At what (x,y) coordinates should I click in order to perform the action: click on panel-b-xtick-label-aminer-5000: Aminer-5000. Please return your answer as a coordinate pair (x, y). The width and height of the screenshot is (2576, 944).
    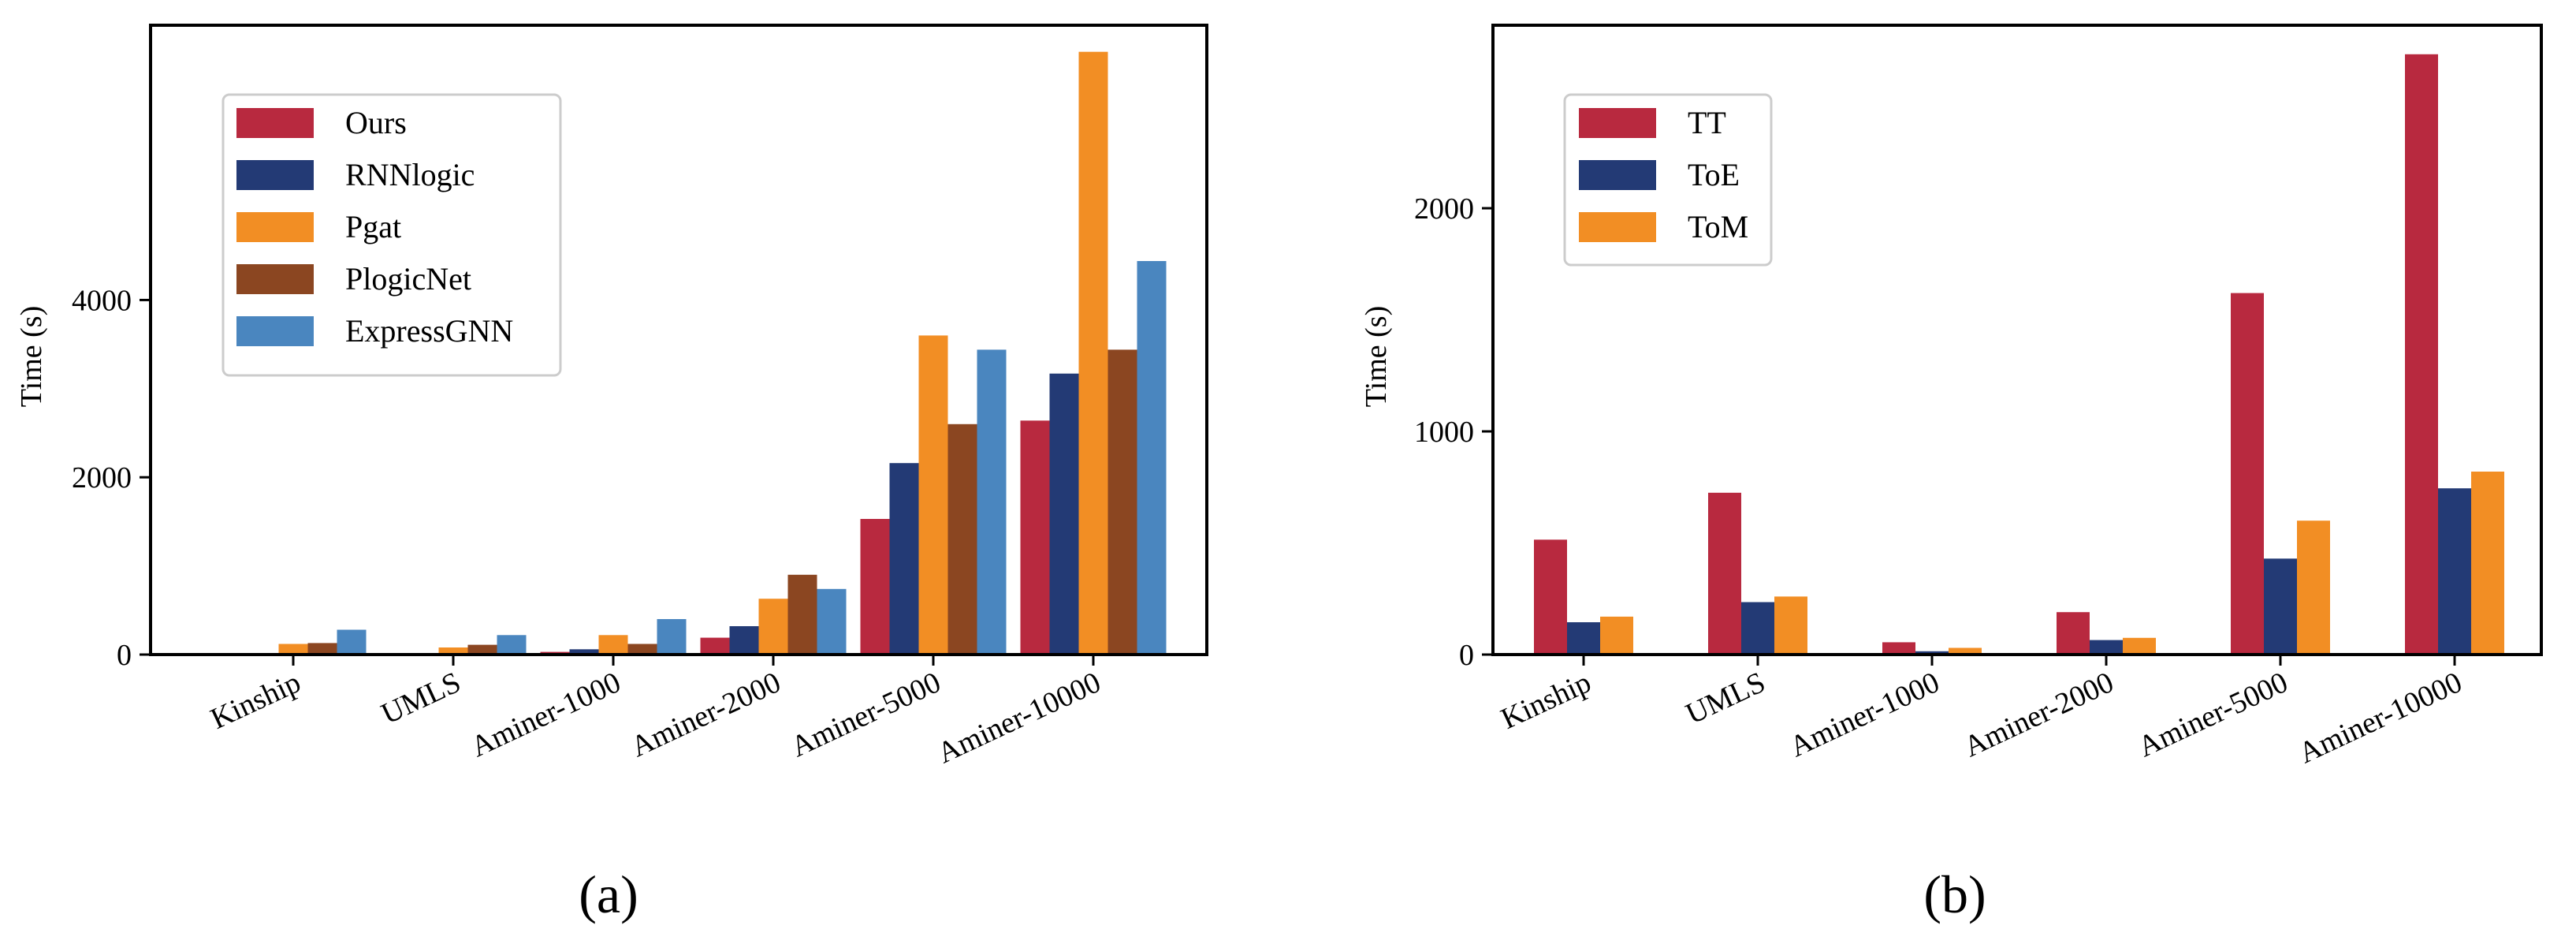
    Looking at the image, I should click on (2213, 714).